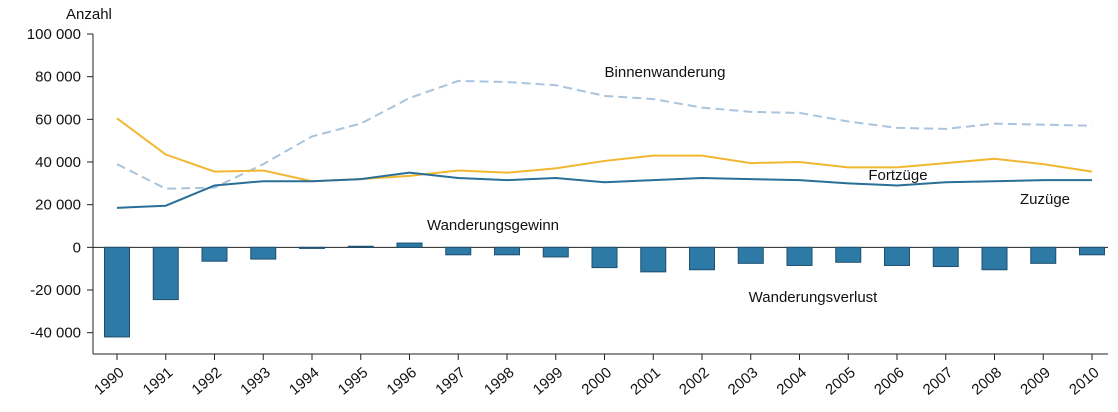 The height and width of the screenshot is (412, 1118). Describe the element at coordinates (645, 381) in the screenshot. I see `x-tick-label: 2001` at that location.